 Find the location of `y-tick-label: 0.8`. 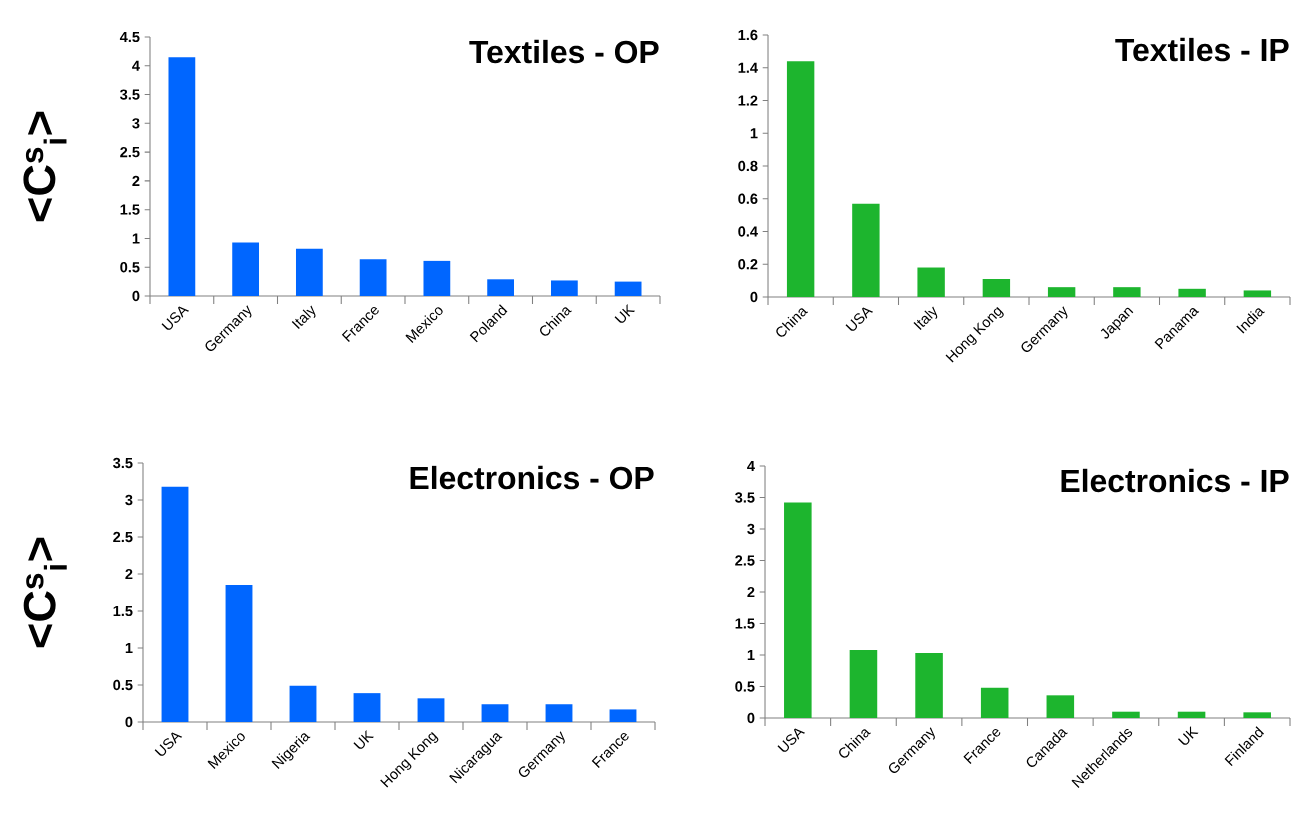

y-tick-label: 0.8 is located at coordinates (748, 166).